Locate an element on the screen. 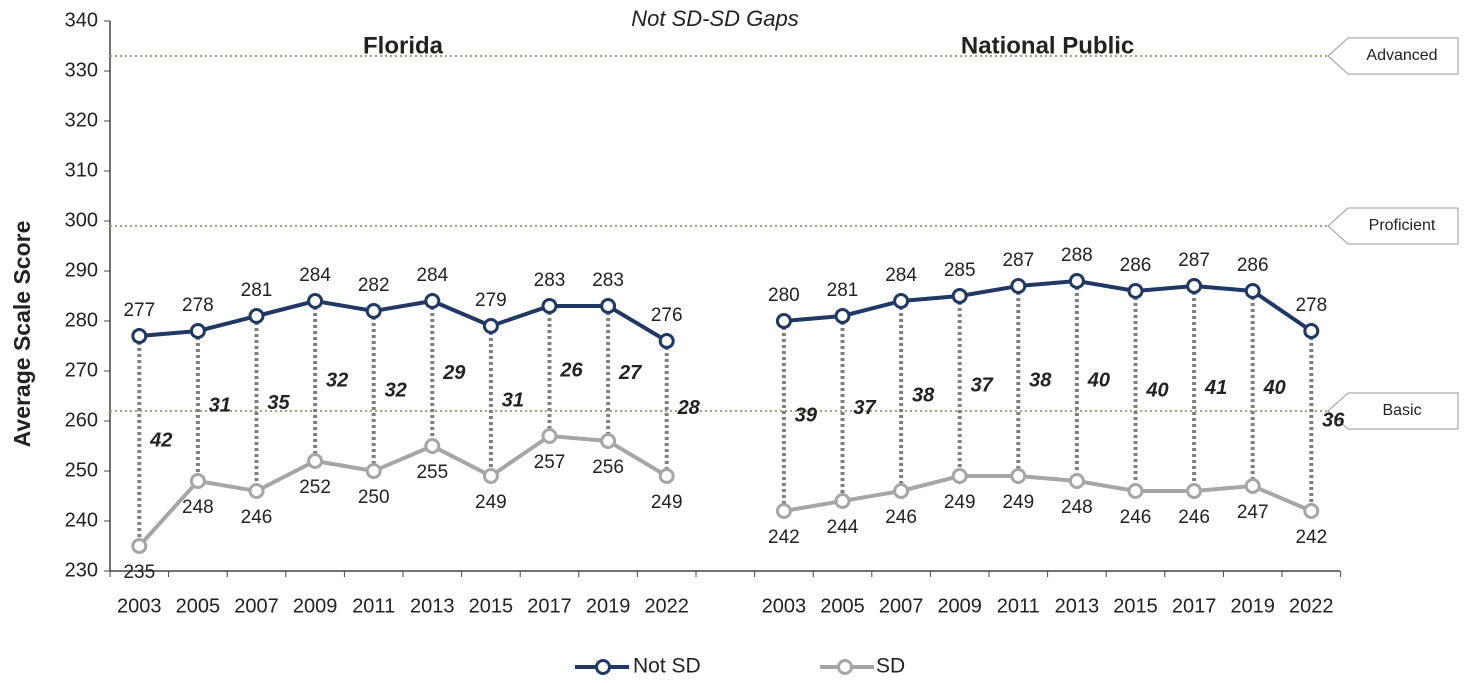 This screenshot has width=1467, height=683. y-tick-label: 280 is located at coordinates (81, 320).